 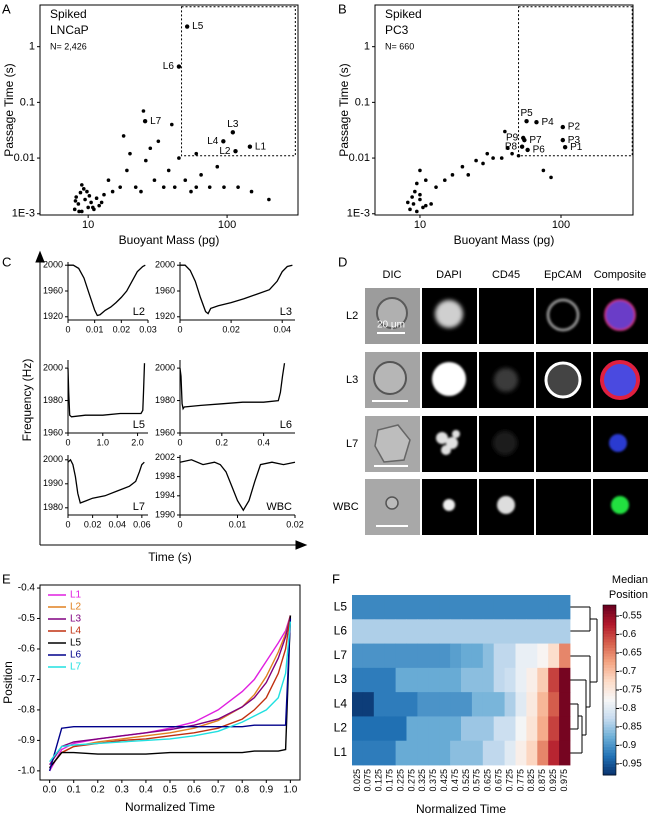 I want to click on plot-frame, so click(x=504, y=110).